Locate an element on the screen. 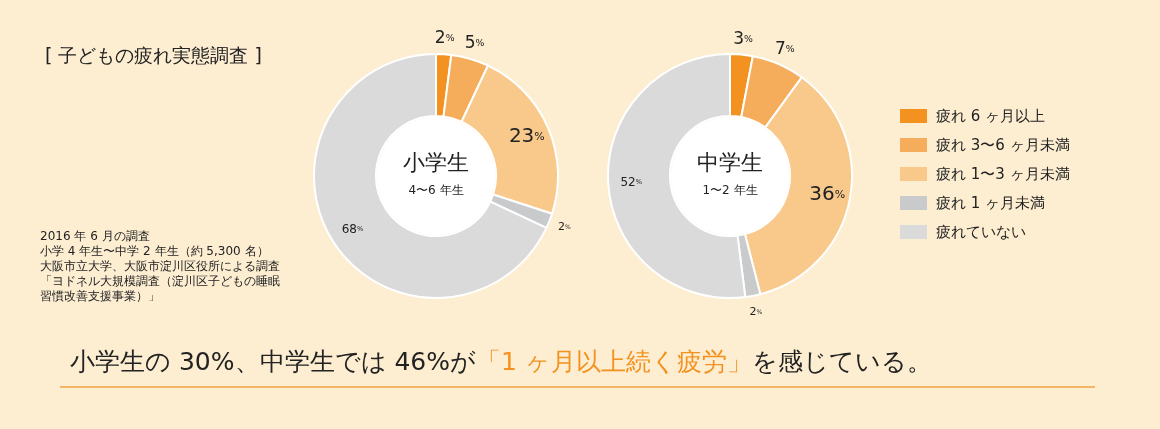 The height and width of the screenshot is (429, 1160). text: 「1 ヶ月以上続く疲労」 is located at coordinates (614, 361).